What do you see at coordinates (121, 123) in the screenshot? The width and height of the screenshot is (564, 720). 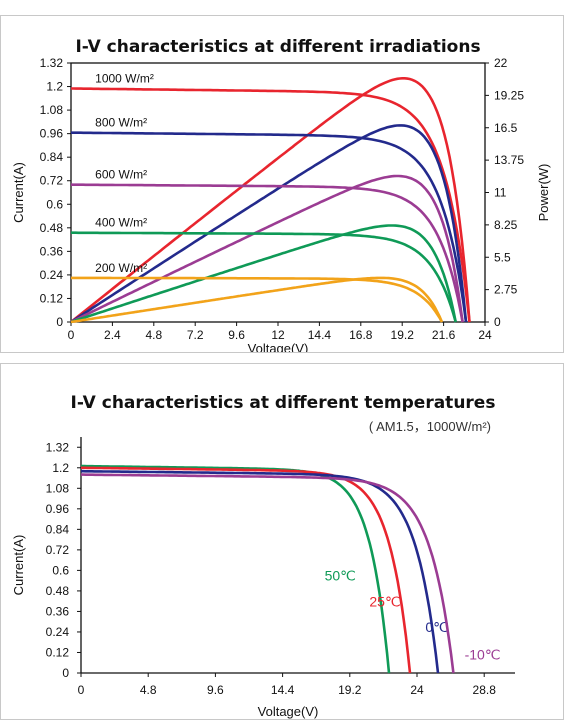 I see `series-label: 800 W/m²` at bounding box center [121, 123].